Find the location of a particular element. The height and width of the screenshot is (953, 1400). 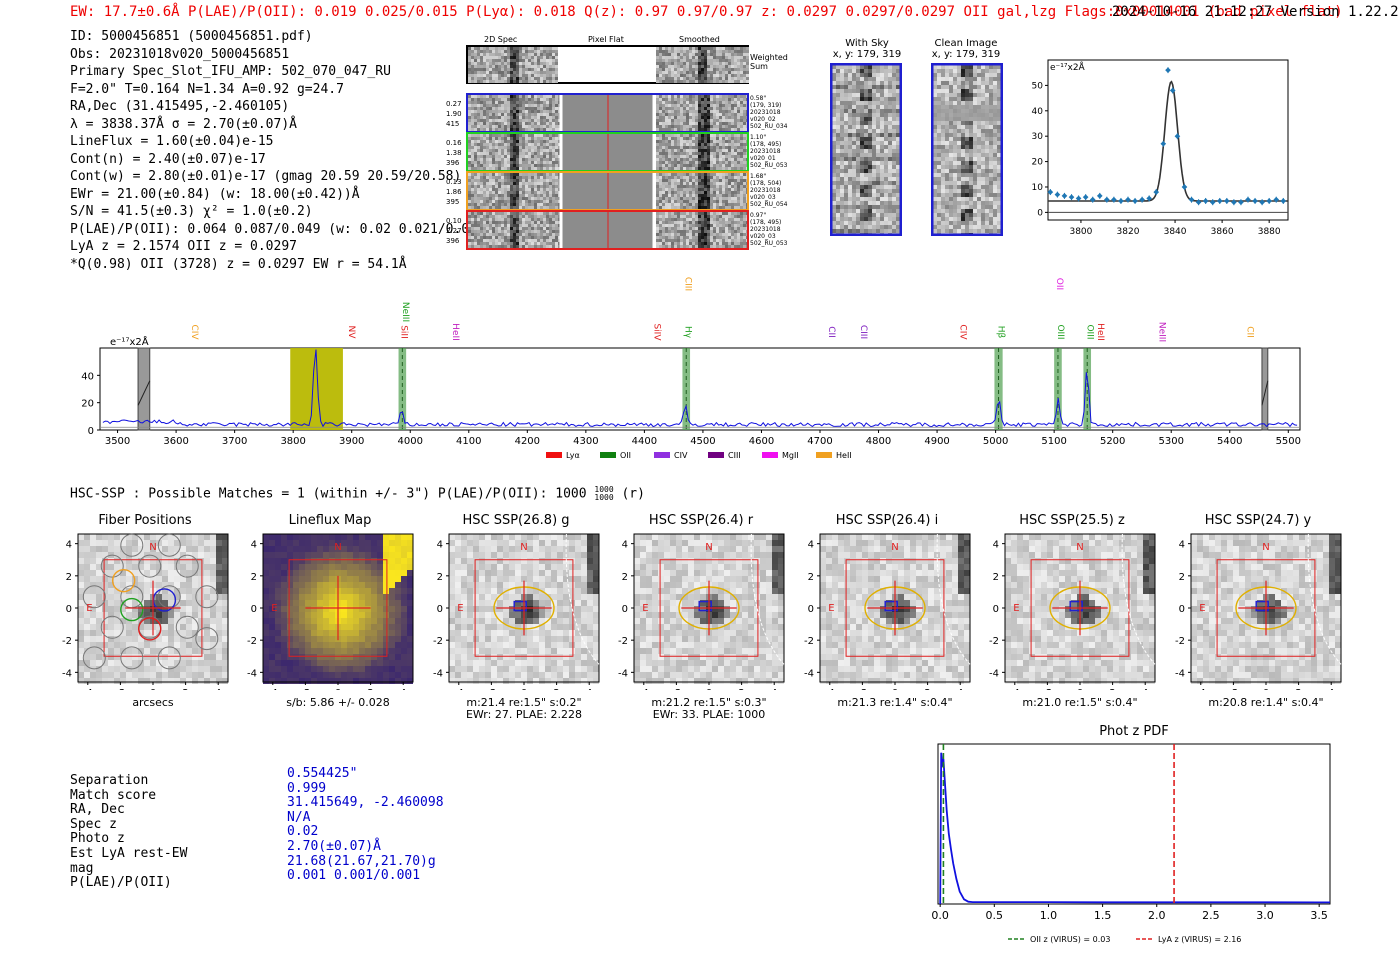

hsc-panel-title: HSC SSP(26.8) g is located at coordinates (516, 520).